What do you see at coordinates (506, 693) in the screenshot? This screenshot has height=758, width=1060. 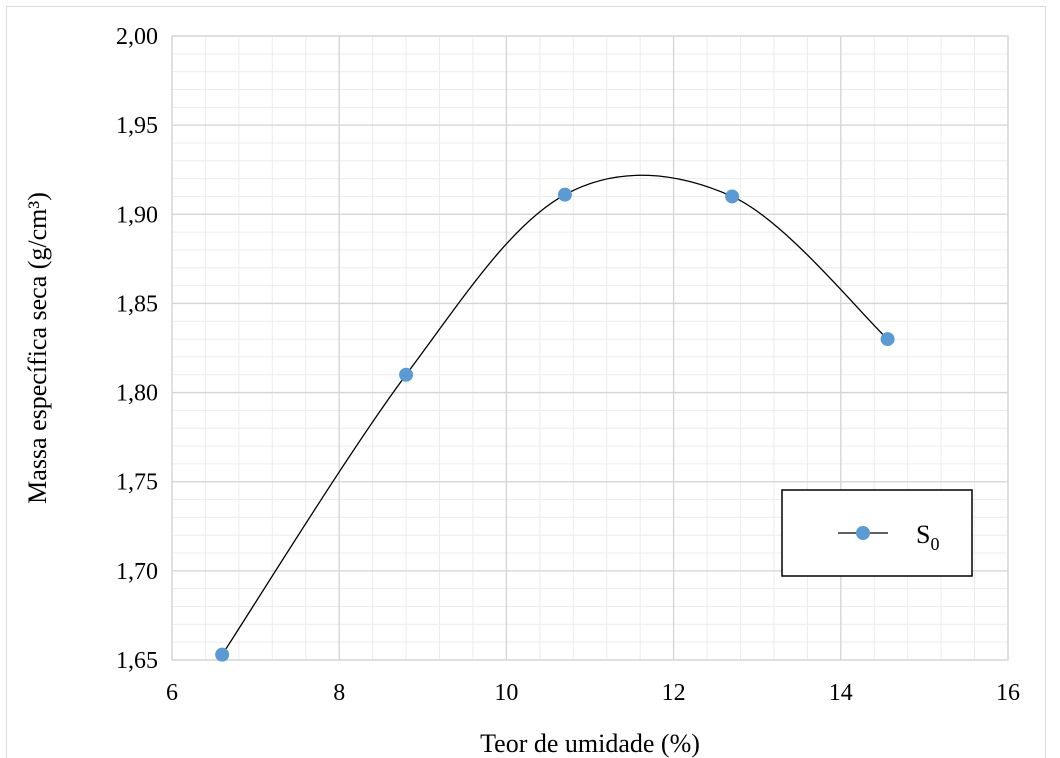 I see `x-tick-label: 10` at bounding box center [506, 693].